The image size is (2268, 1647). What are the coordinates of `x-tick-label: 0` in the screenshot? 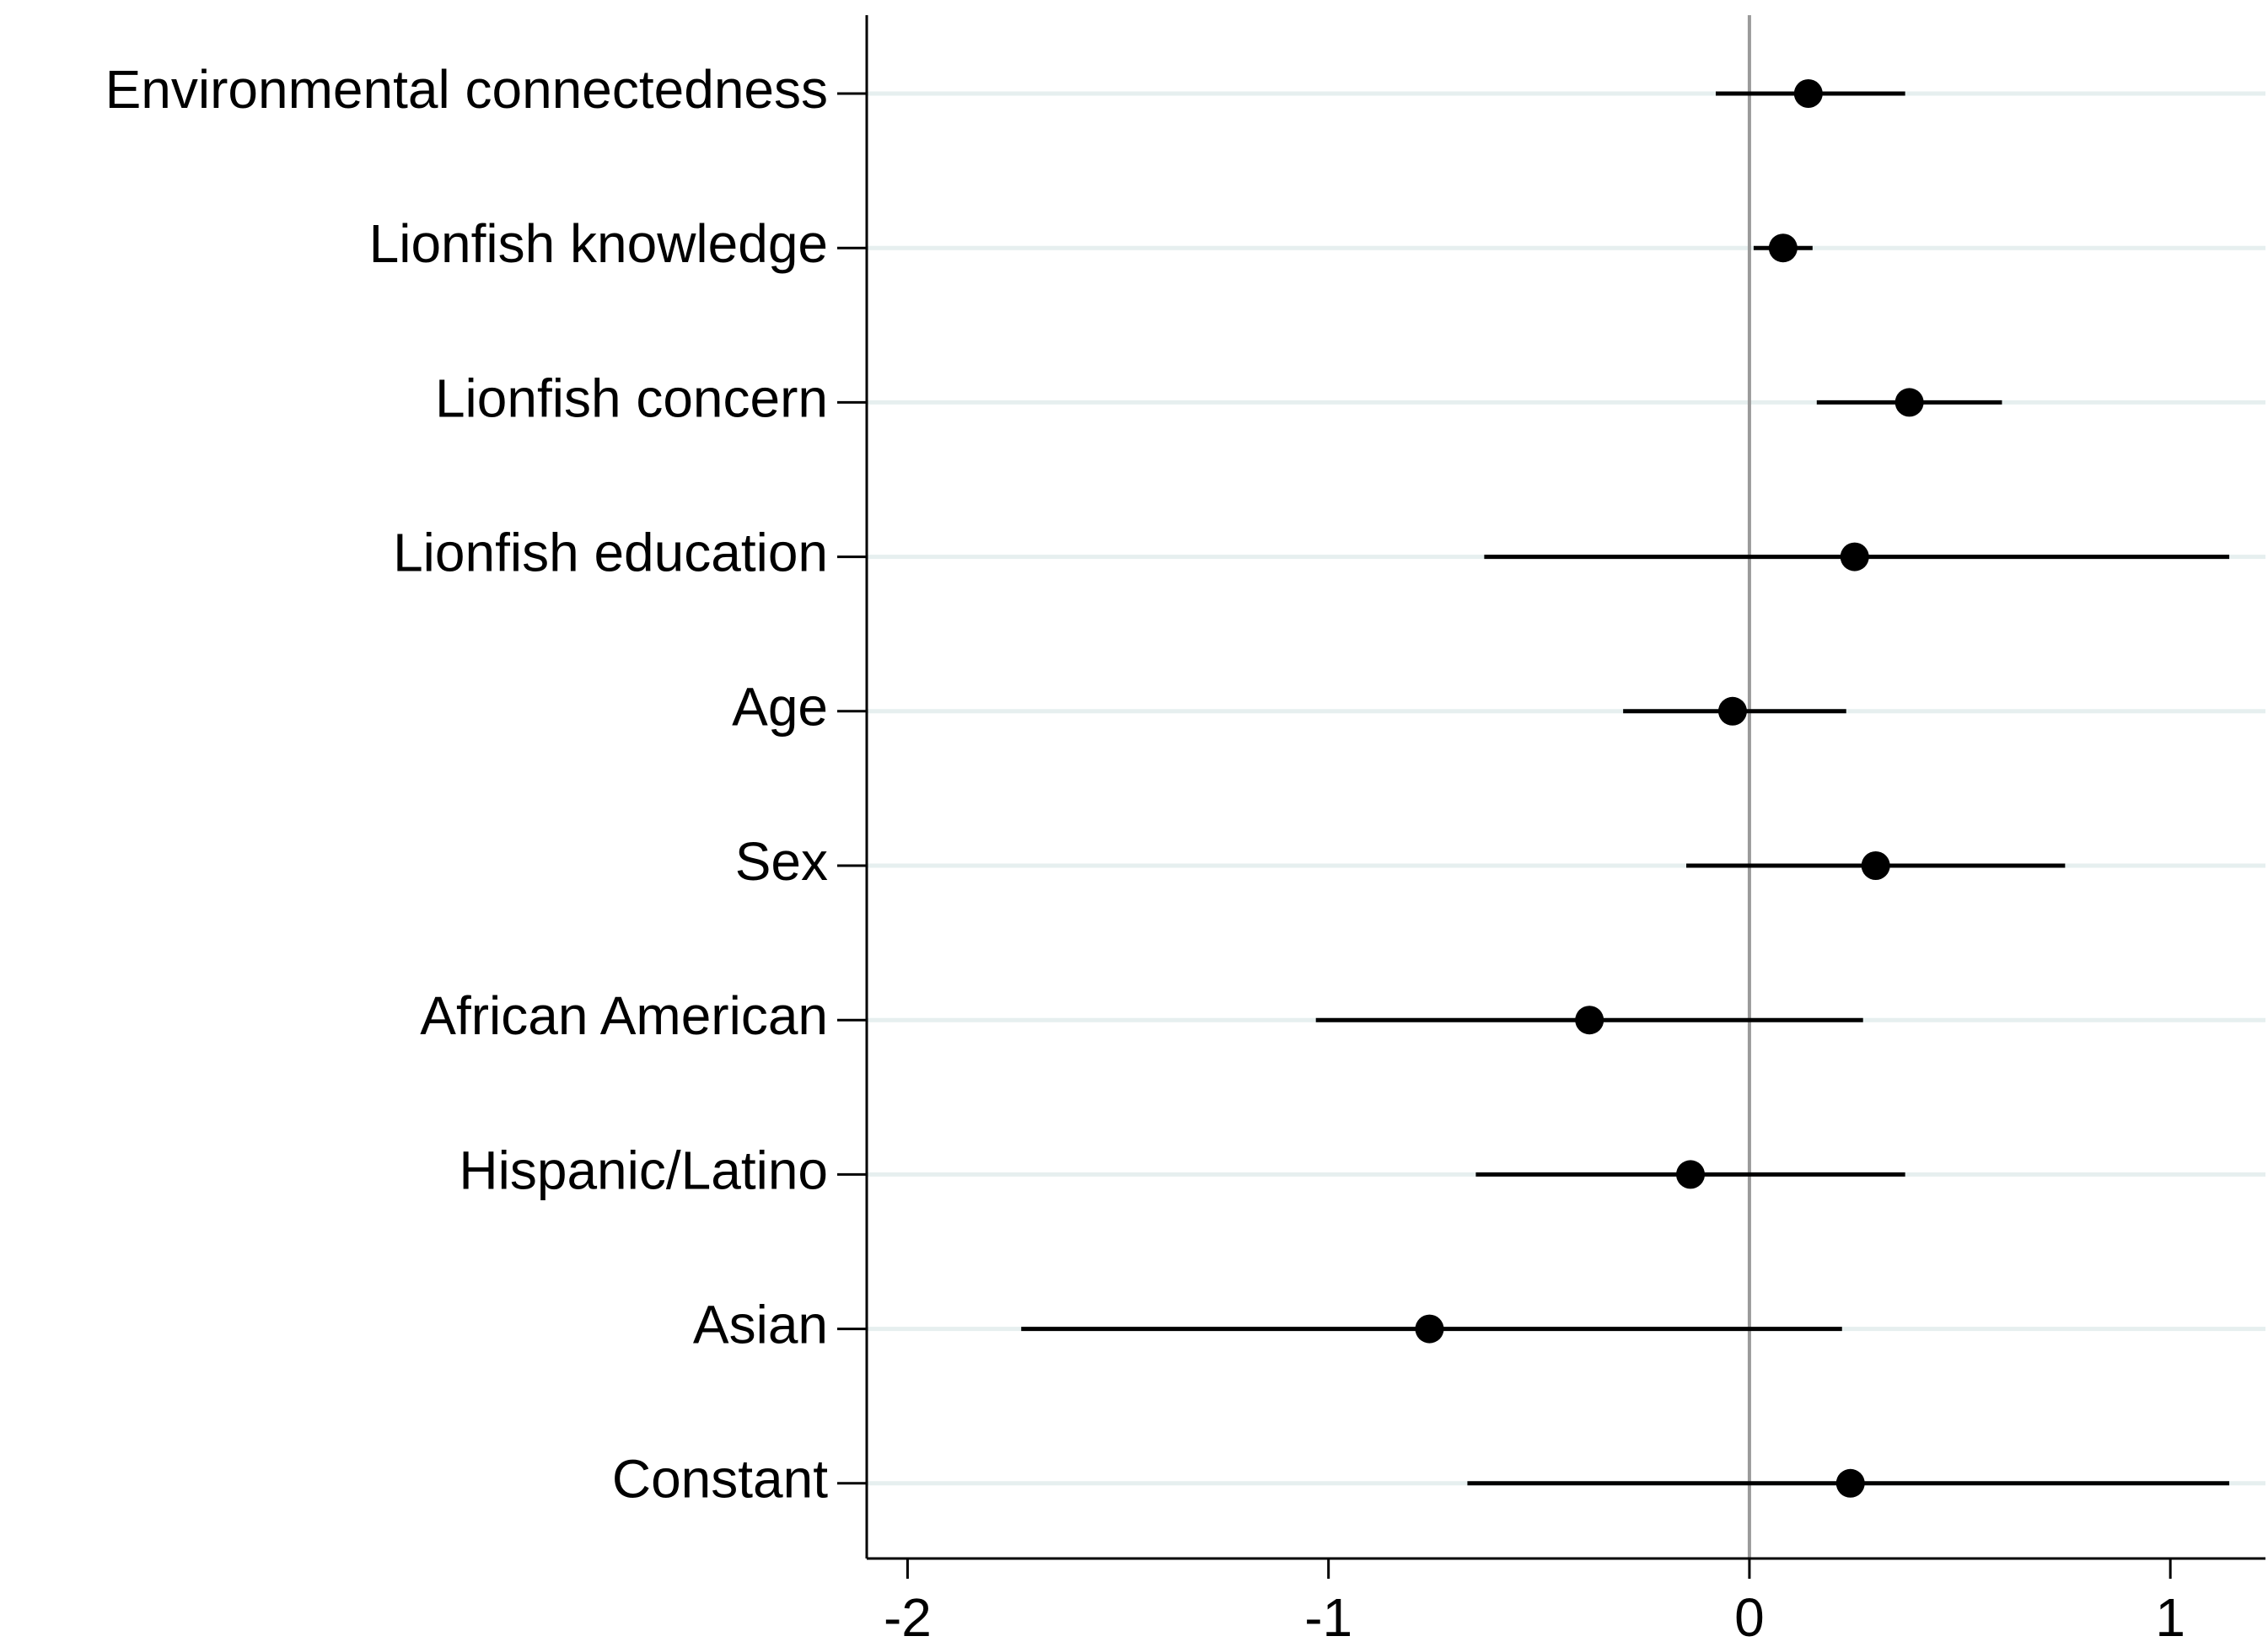 It's located at (1749, 1617).